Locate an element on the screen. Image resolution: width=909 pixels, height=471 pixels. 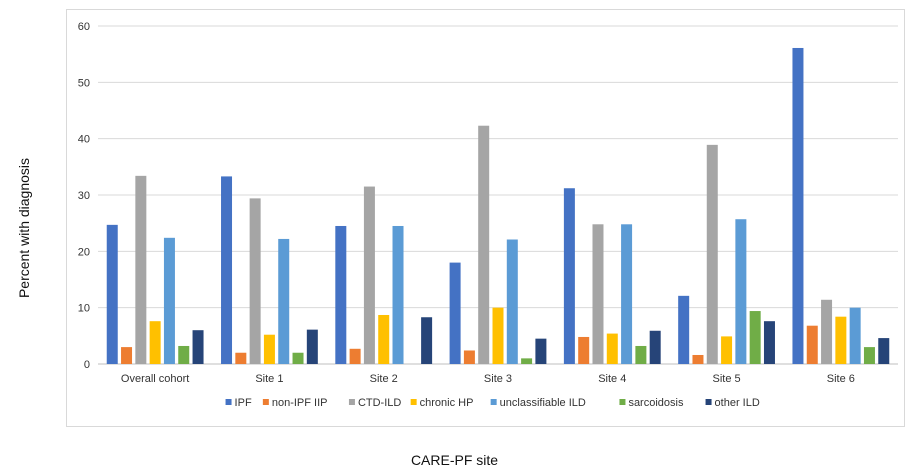
y-tick-label: 10 is located at coordinates (84, 309).